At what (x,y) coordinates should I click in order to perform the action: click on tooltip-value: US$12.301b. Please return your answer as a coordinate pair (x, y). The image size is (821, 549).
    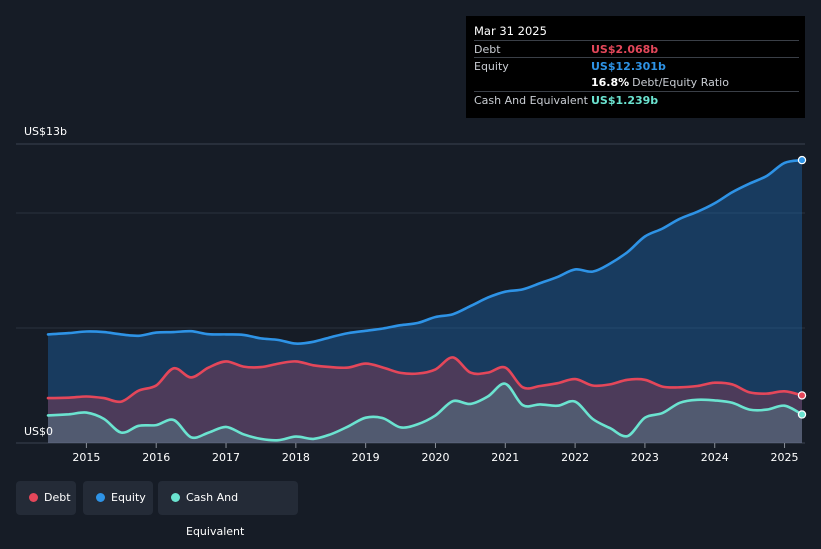
    Looking at the image, I should click on (628, 66).